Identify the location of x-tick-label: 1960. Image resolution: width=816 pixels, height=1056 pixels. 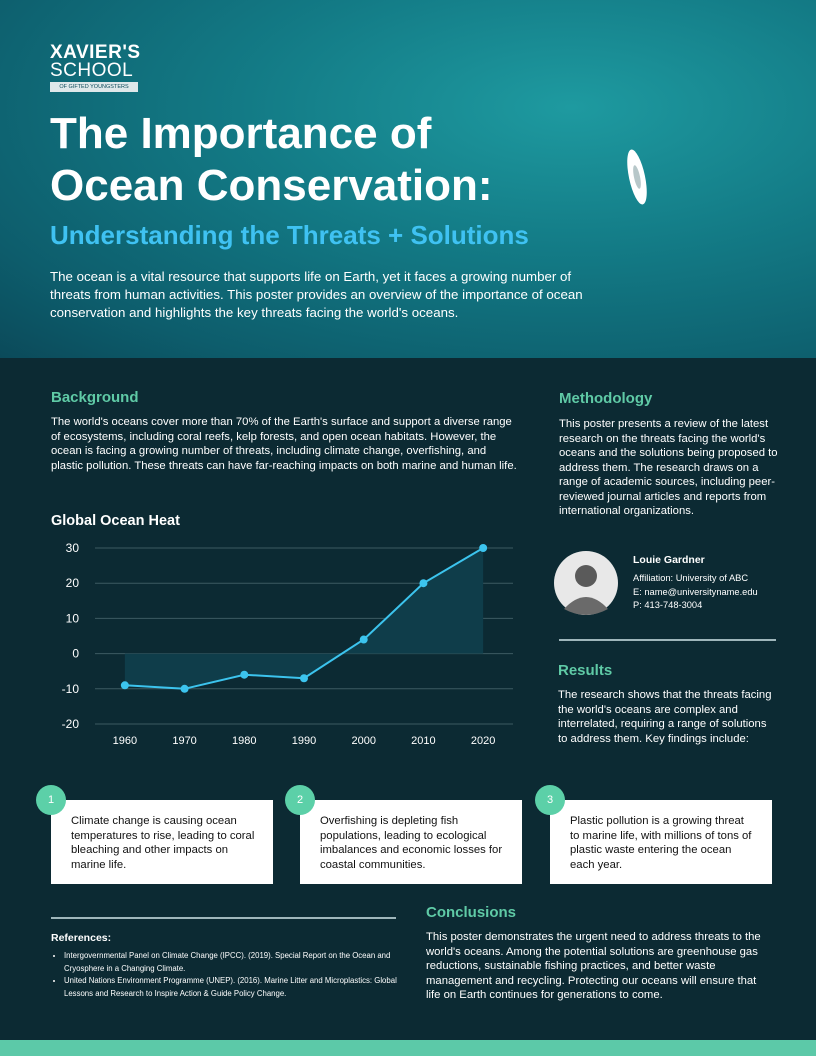
(125, 741).